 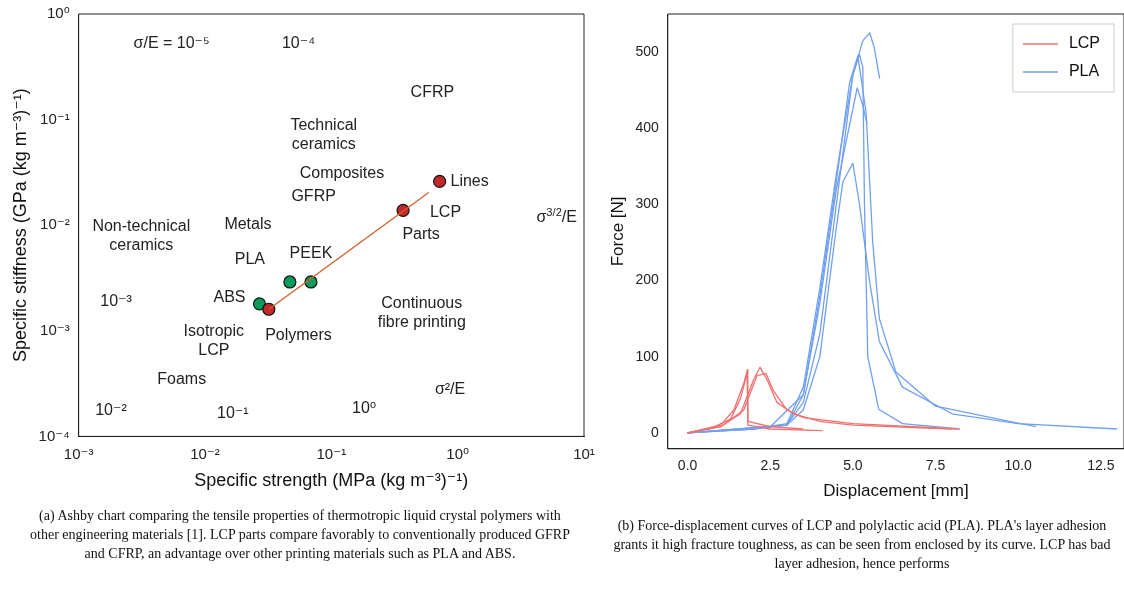 What do you see at coordinates (141, 234) in the screenshot?
I see `annotation: Non-technical ceramics` at bounding box center [141, 234].